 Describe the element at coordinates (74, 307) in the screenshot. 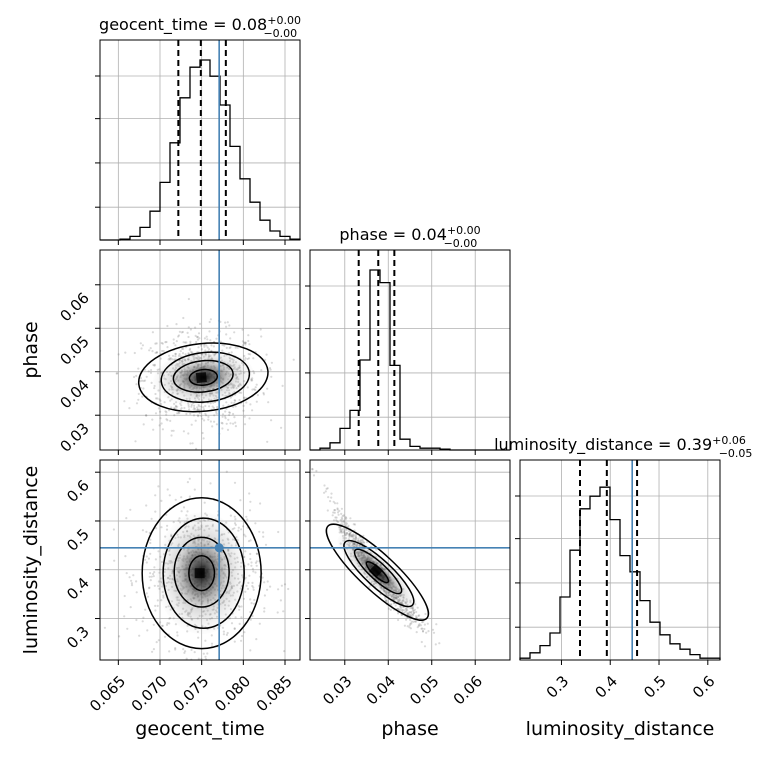

I see `y-tick-label: 0.06` at that location.